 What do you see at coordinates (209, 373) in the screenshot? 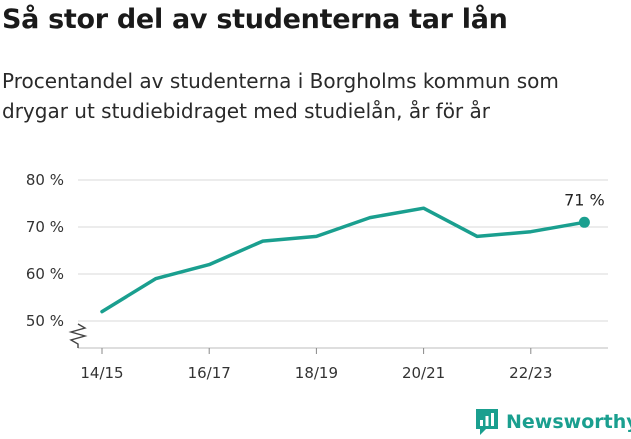
I see `x-tick-label: 16/17` at bounding box center [209, 373].